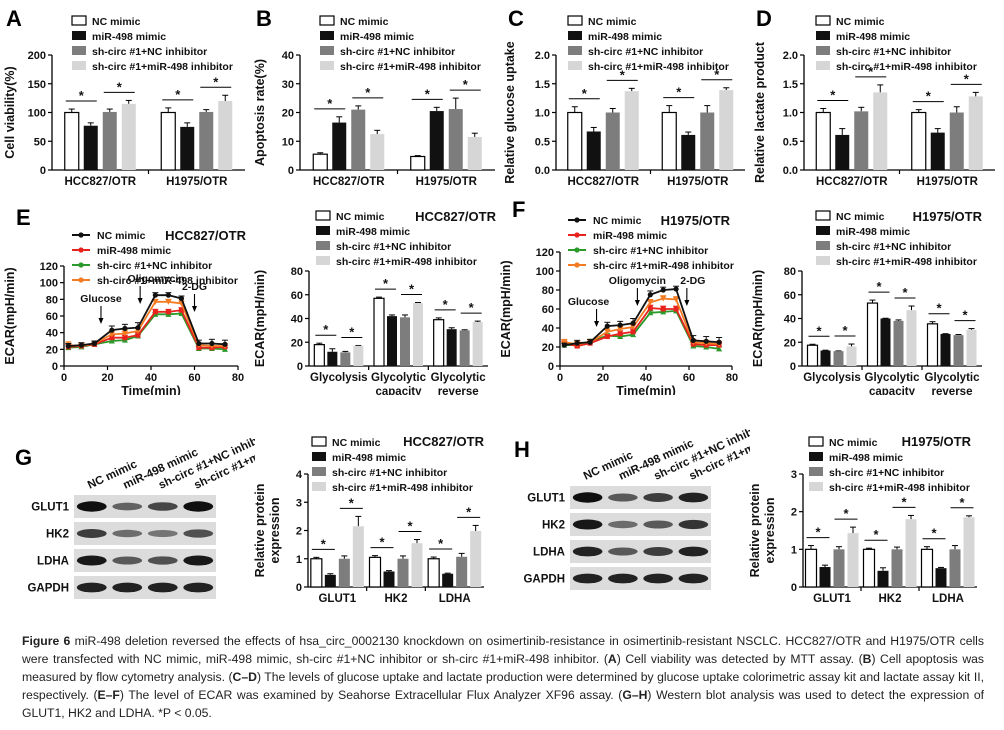  I want to click on y-tick-label: 2.0, so click(790, 56).